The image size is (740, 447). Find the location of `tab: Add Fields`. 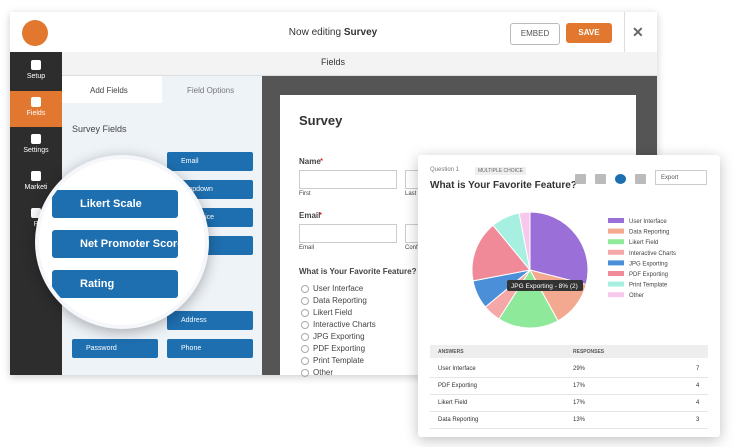

tab: Add Fields is located at coordinates (109, 90).